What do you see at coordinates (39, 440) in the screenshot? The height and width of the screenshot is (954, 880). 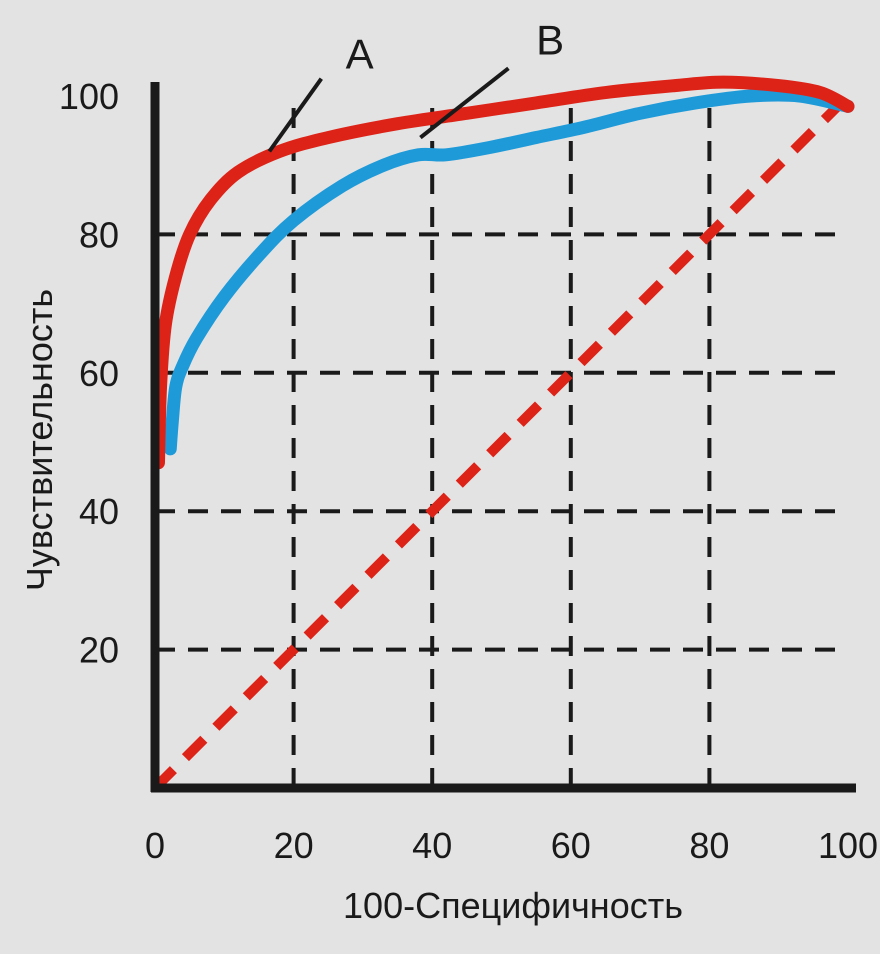 I see `y-axis-title: Чувствительность` at bounding box center [39, 440].